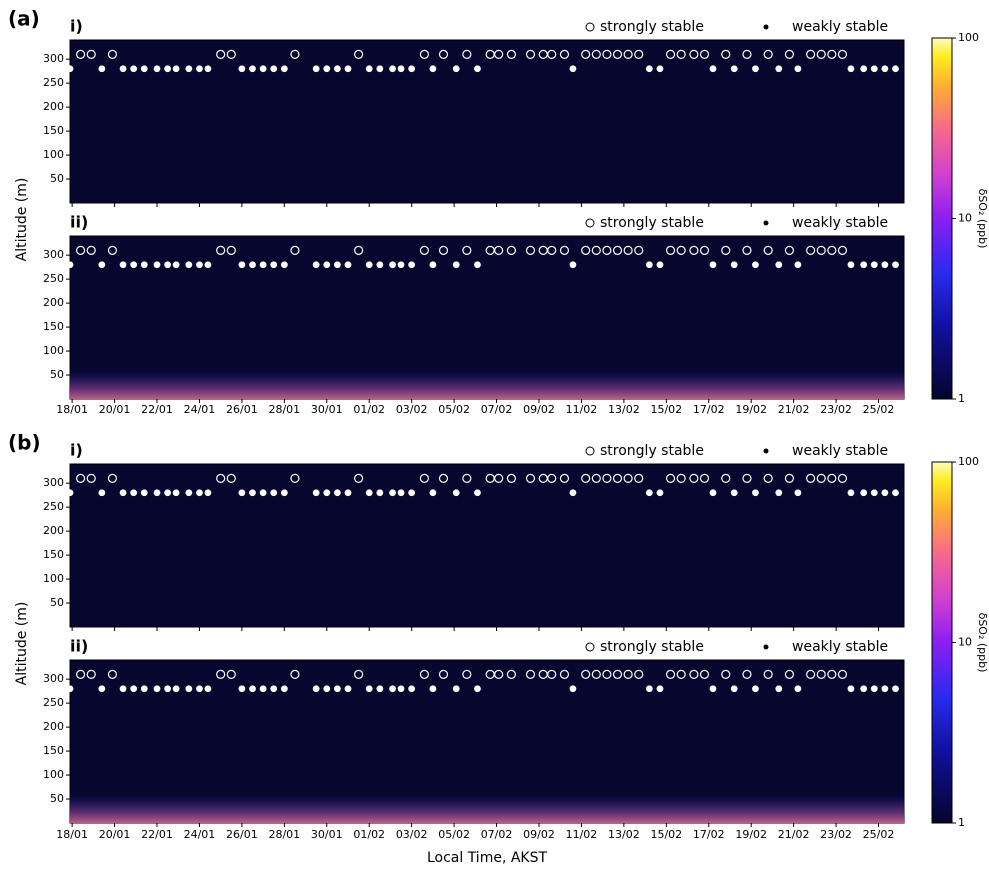 Image resolution: width=989 pixels, height=869 pixels. What do you see at coordinates (412, 834) in the screenshot?
I see `x-tick-label: 03/02` at bounding box center [412, 834].